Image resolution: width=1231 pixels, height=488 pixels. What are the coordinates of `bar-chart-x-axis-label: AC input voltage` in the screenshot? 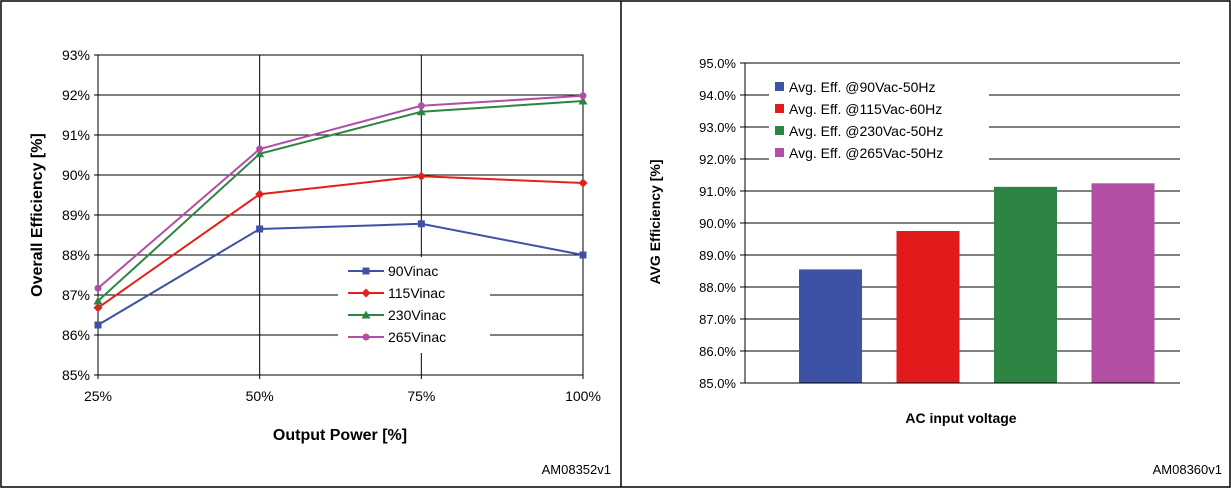 It's located at (960, 418).